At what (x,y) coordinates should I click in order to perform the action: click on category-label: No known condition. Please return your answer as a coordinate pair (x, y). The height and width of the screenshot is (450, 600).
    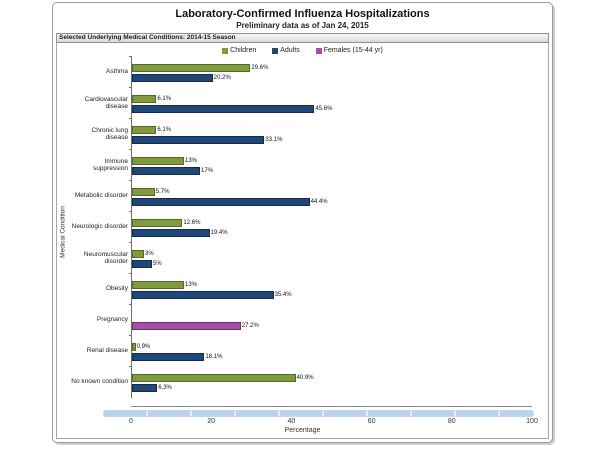
    Looking at the image, I should click on (99, 382).